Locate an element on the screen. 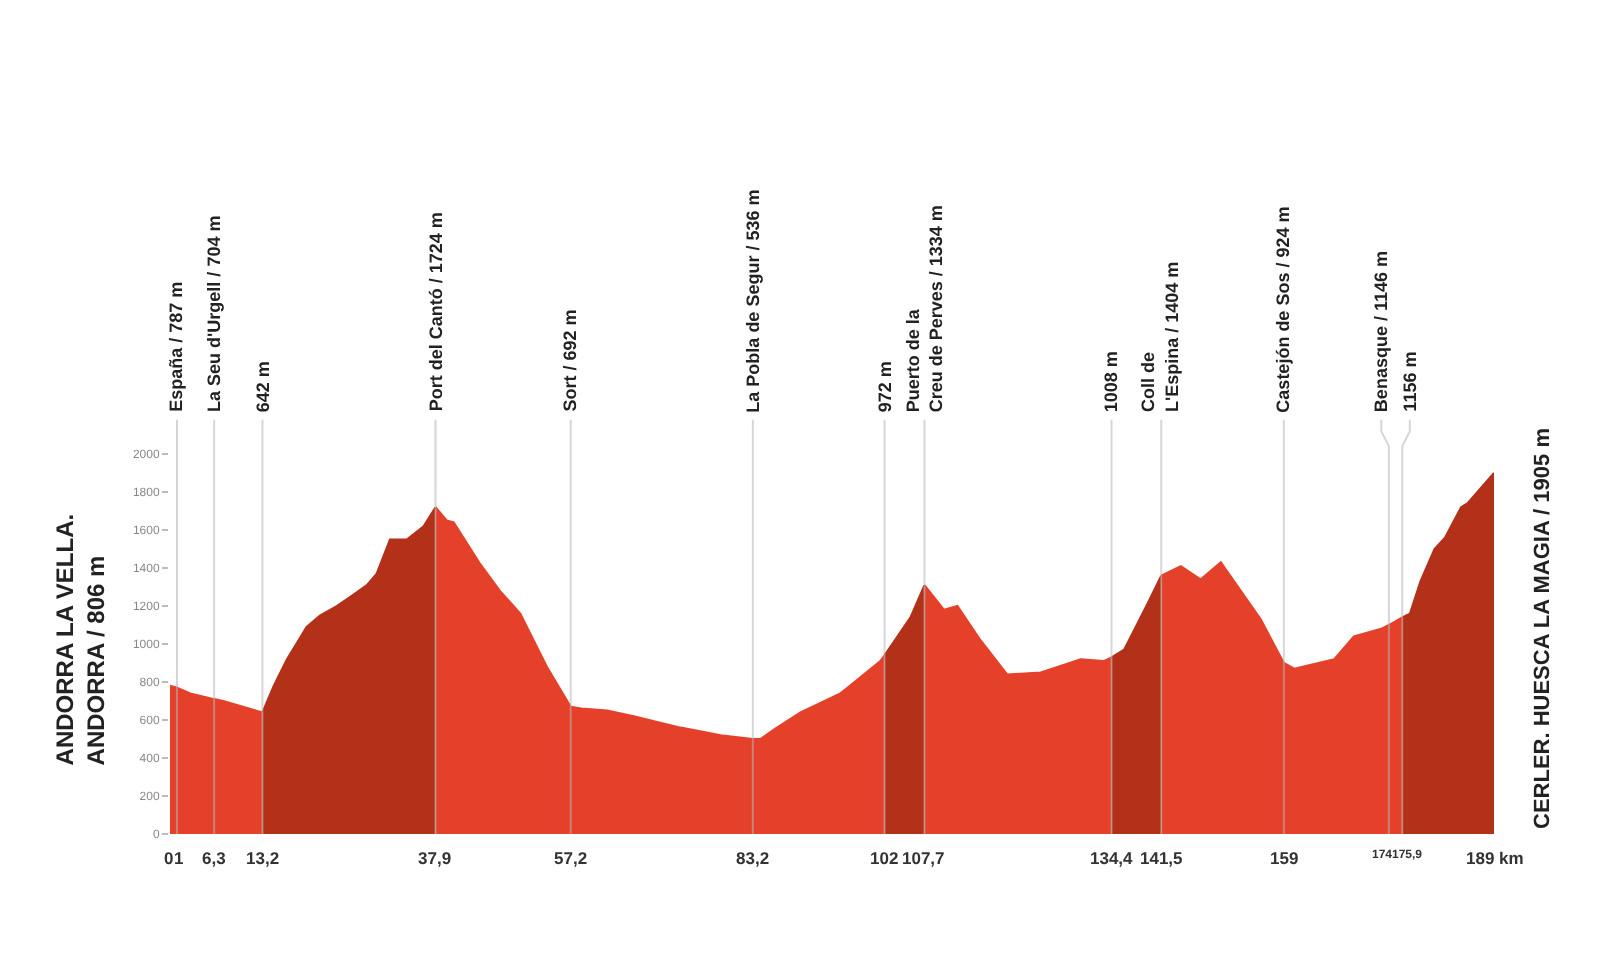 This screenshot has width=1600, height=968. x-tick-label: 1 is located at coordinates (179, 858).